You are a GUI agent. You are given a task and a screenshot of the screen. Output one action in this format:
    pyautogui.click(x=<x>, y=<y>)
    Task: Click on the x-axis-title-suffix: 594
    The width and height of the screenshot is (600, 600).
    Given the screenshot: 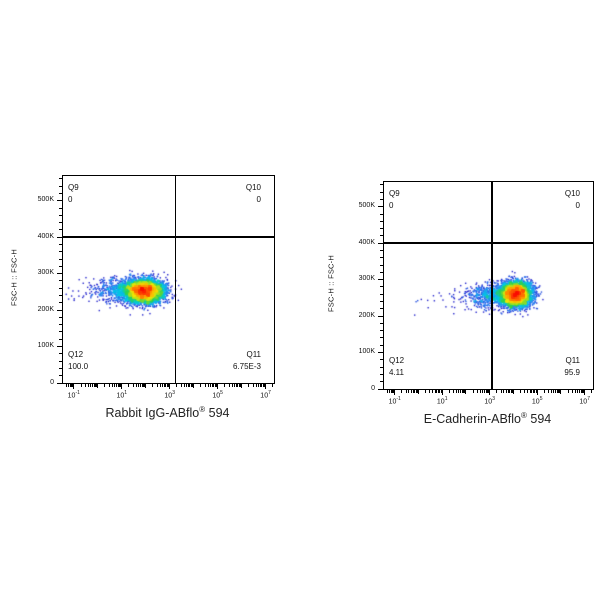 What is the action you would take?
    pyautogui.click(x=217, y=413)
    